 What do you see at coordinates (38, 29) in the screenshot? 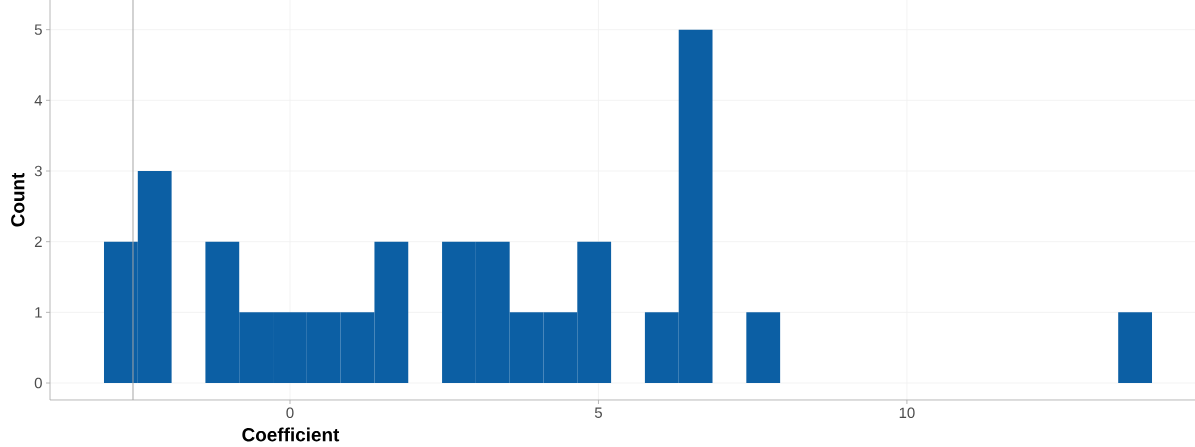
I see `y-tick-label: 5` at bounding box center [38, 29].